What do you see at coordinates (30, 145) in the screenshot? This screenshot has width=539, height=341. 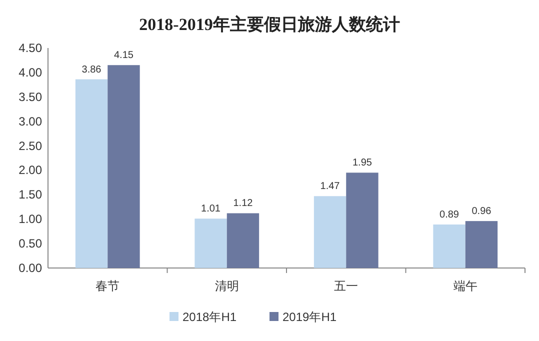 I see `y-tick-label: 2.50` at bounding box center [30, 145].